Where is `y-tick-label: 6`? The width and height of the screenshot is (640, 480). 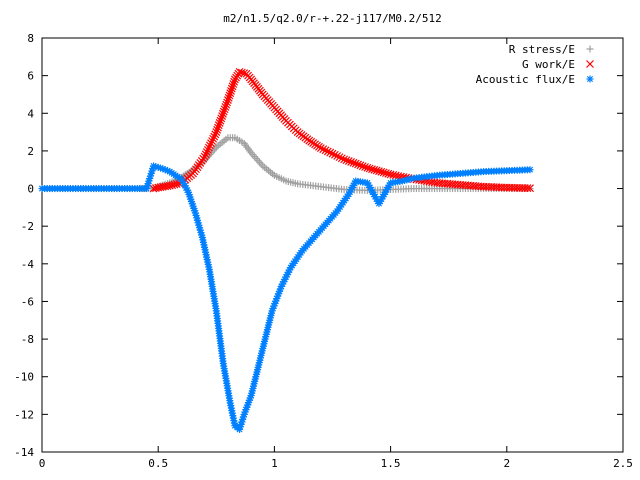
y-tick-label: 6 is located at coordinates (30, 76).